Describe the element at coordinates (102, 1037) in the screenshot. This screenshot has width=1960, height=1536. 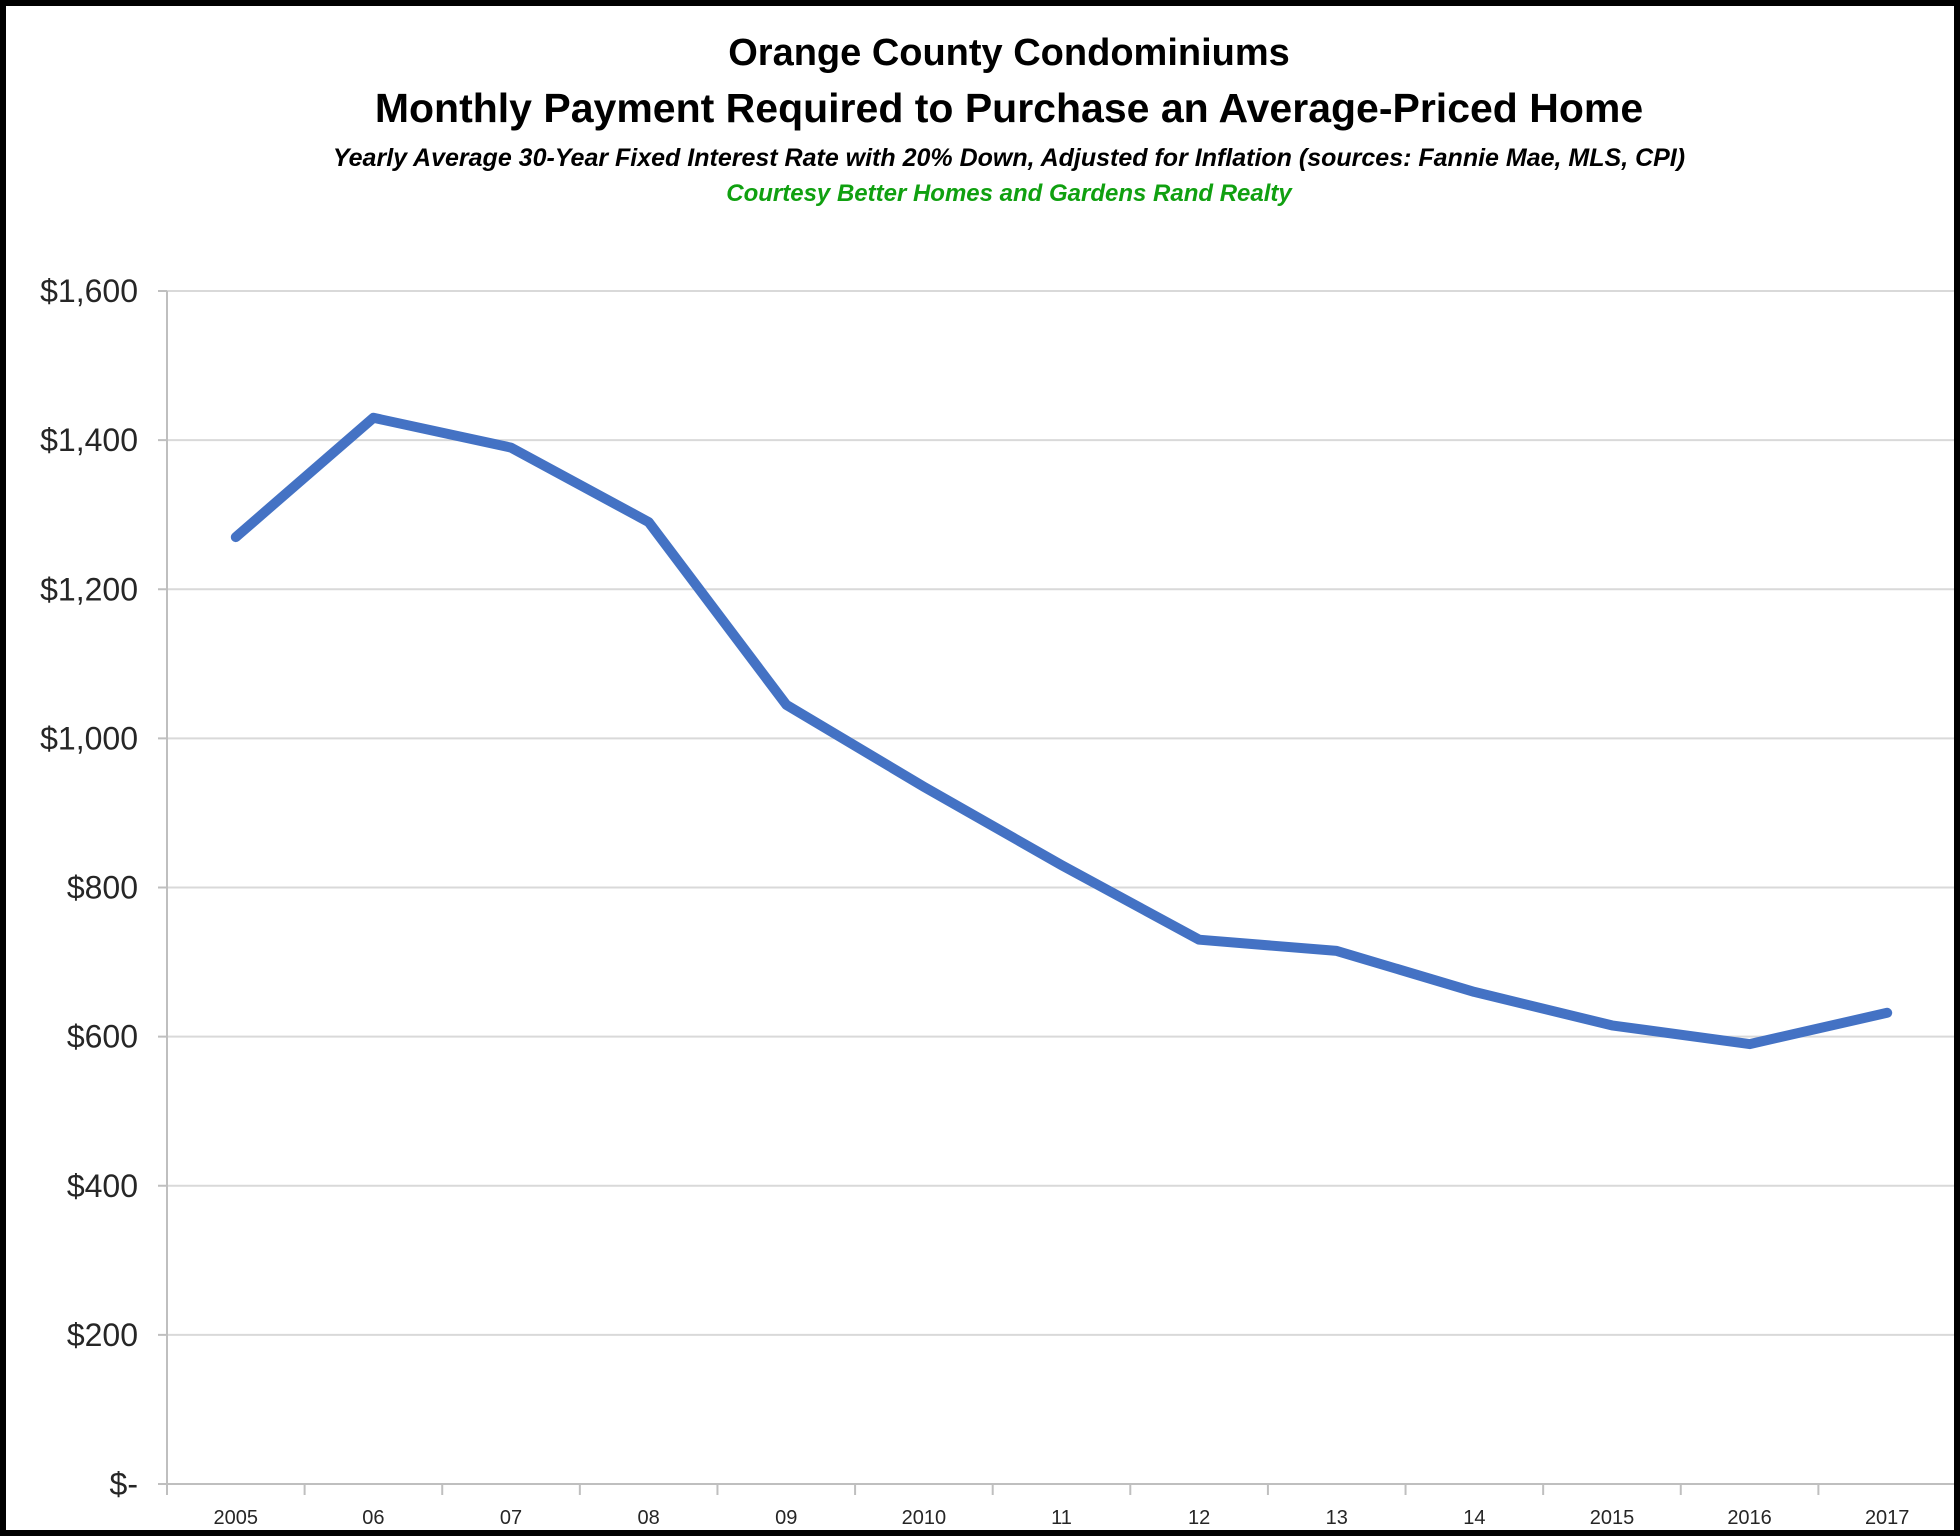
I see `y-axis-label: $600` at that location.